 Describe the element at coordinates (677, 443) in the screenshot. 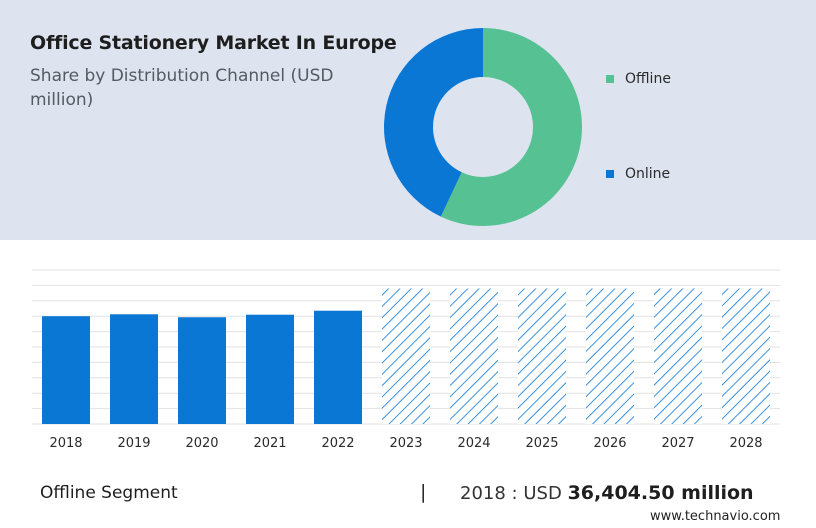

I see `x-tick-label: 2027` at that location.